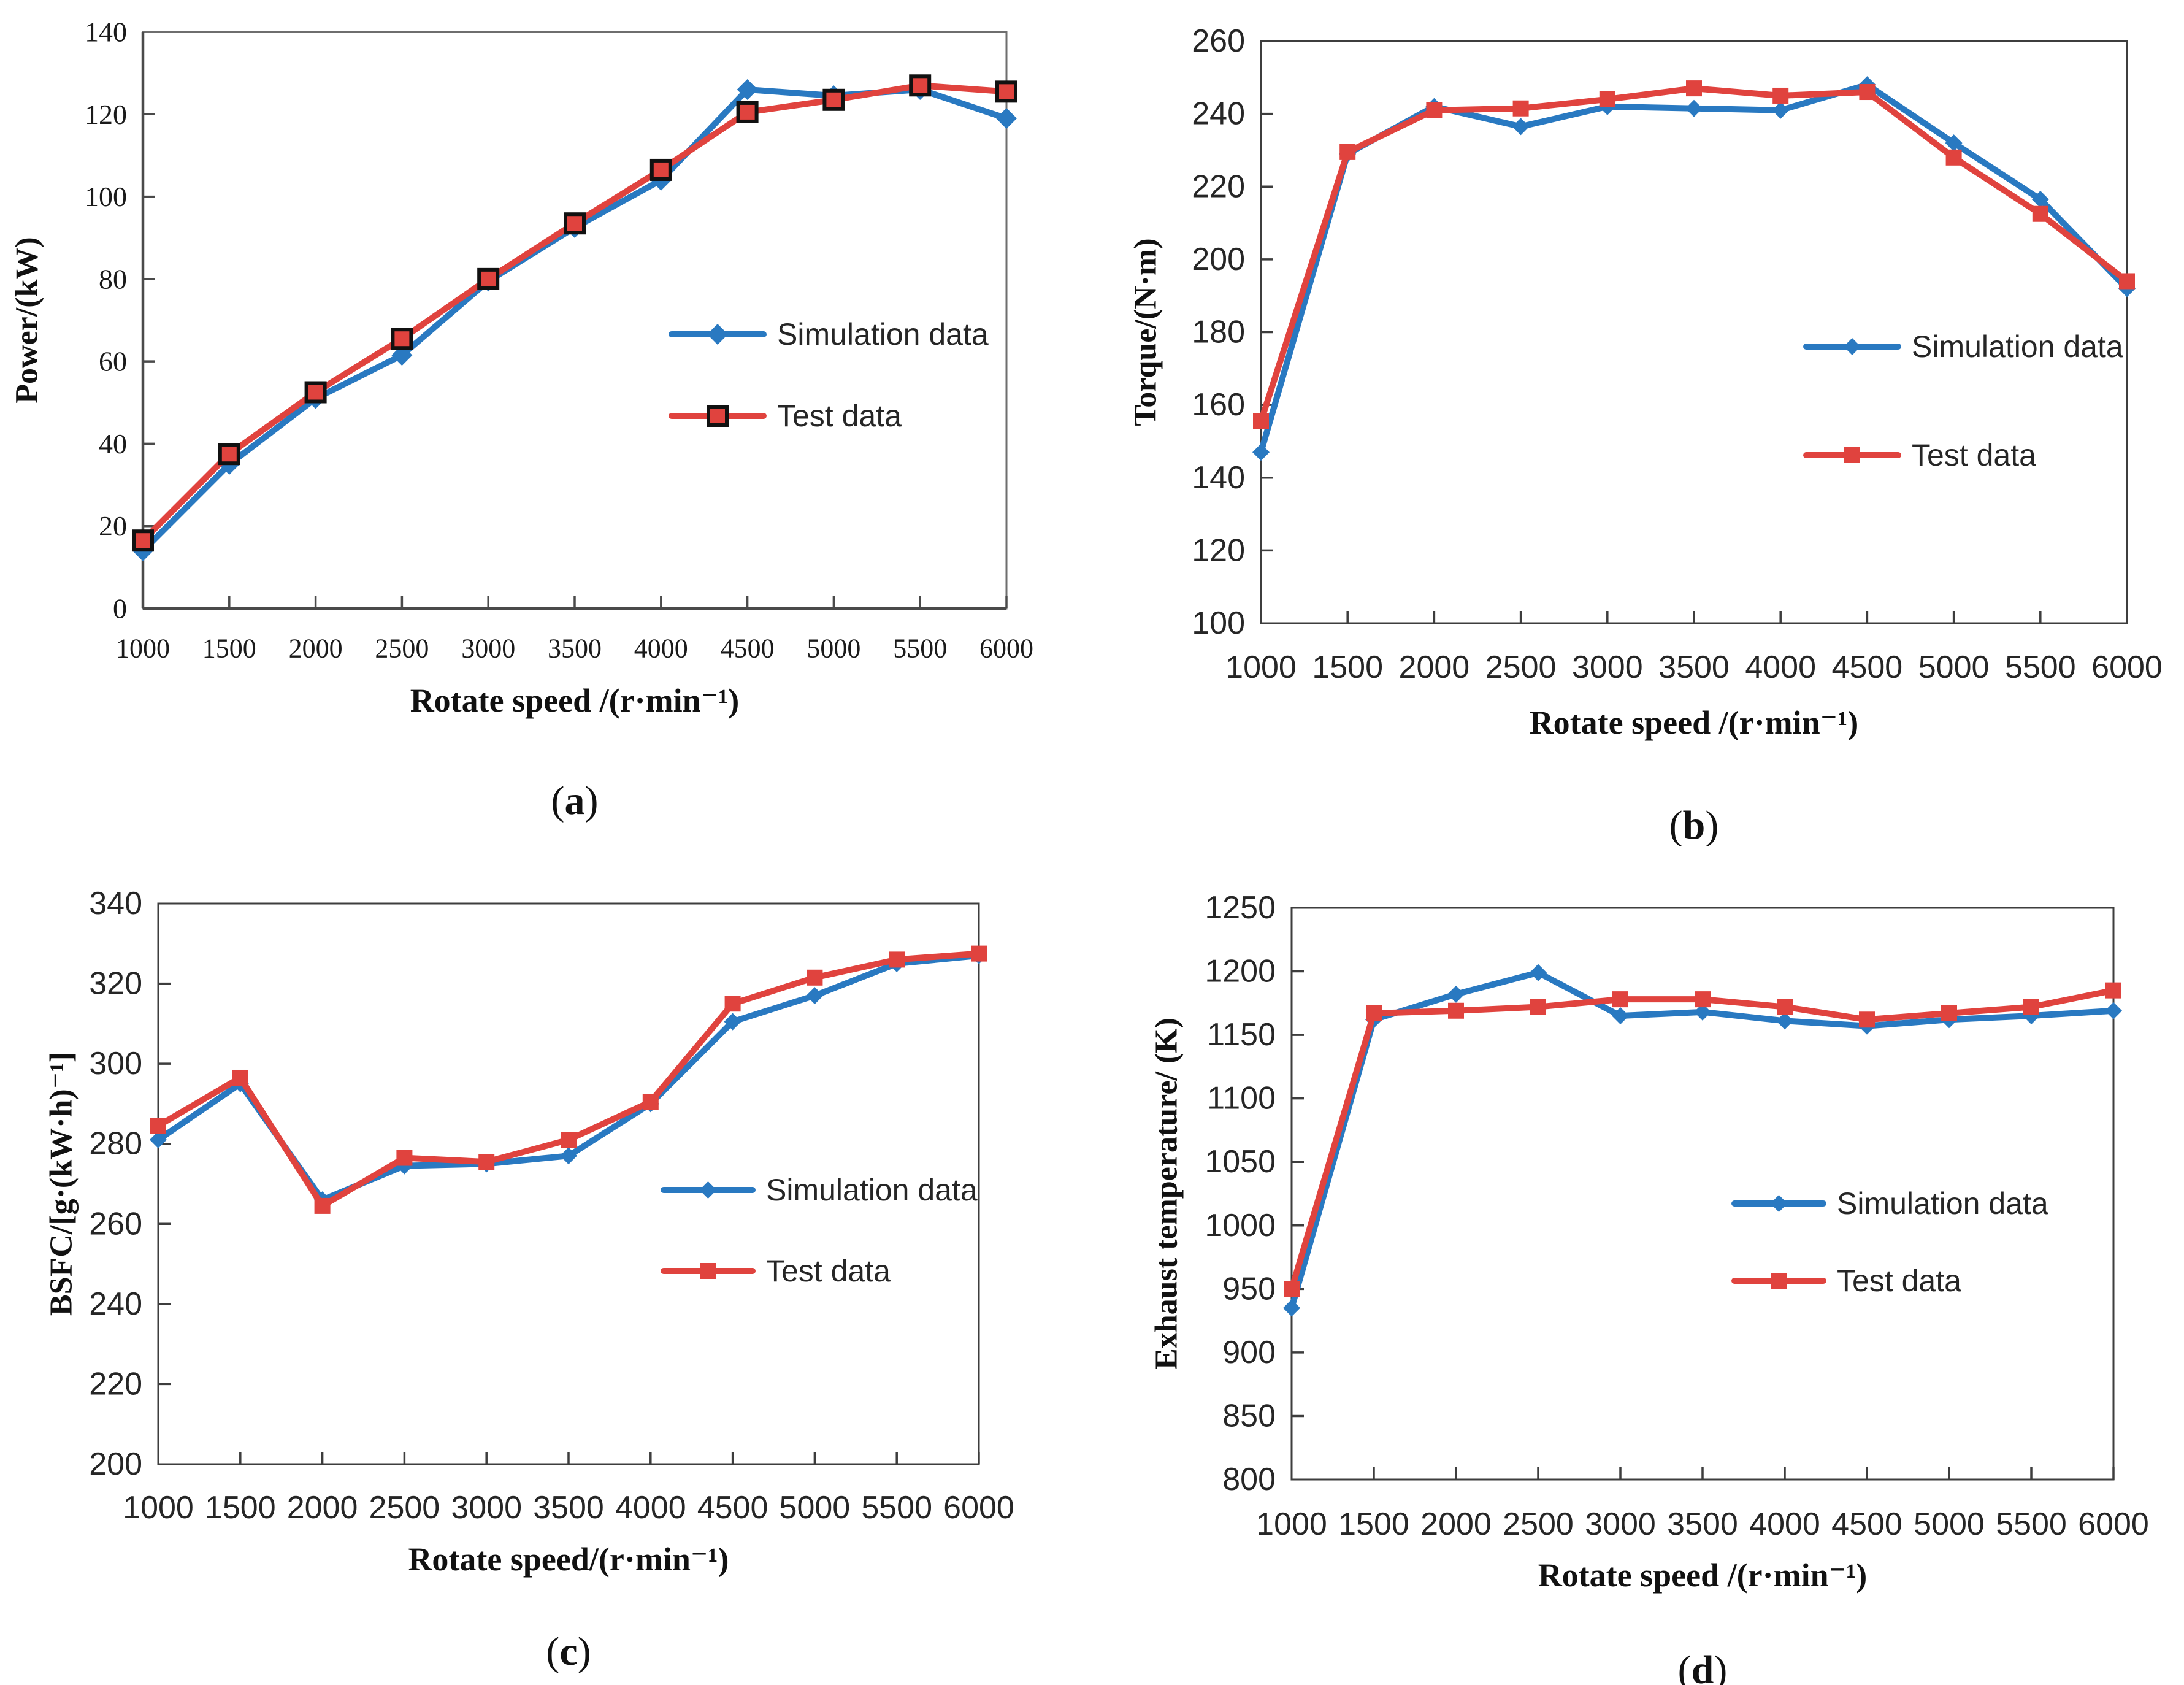 Image resolution: width=2184 pixels, height=1685 pixels. I want to click on y-axis-tick-label: 100, so click(1218, 623).